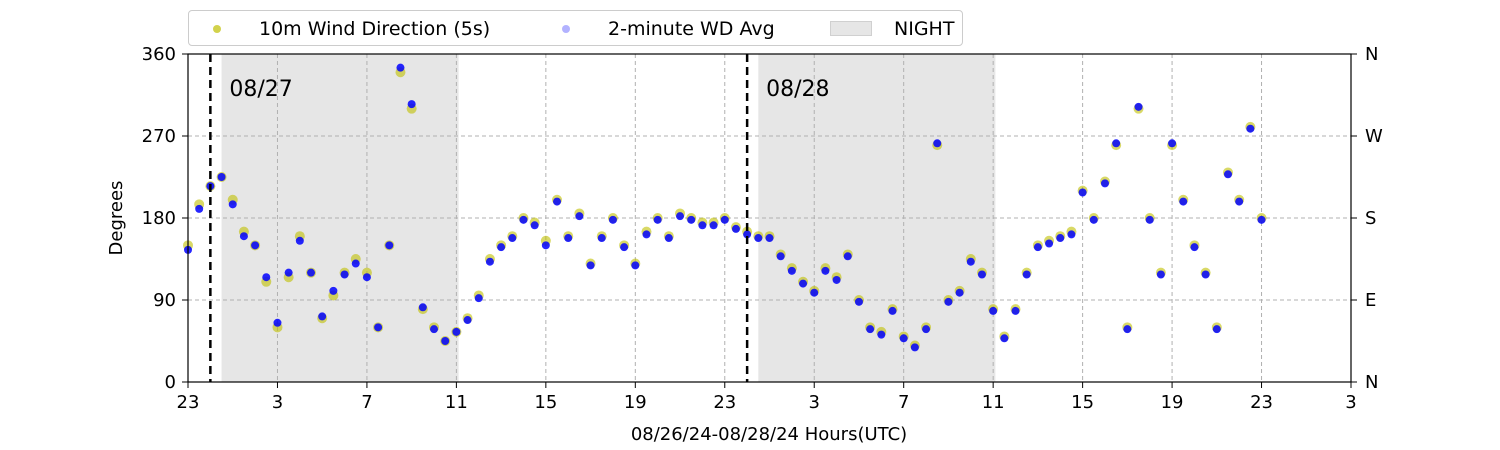 Image resolution: width=1500 pixels, height=450 pixels. Describe the element at coordinates (566, 29) in the screenshot. I see `legend-marker-blue-dot` at that location.